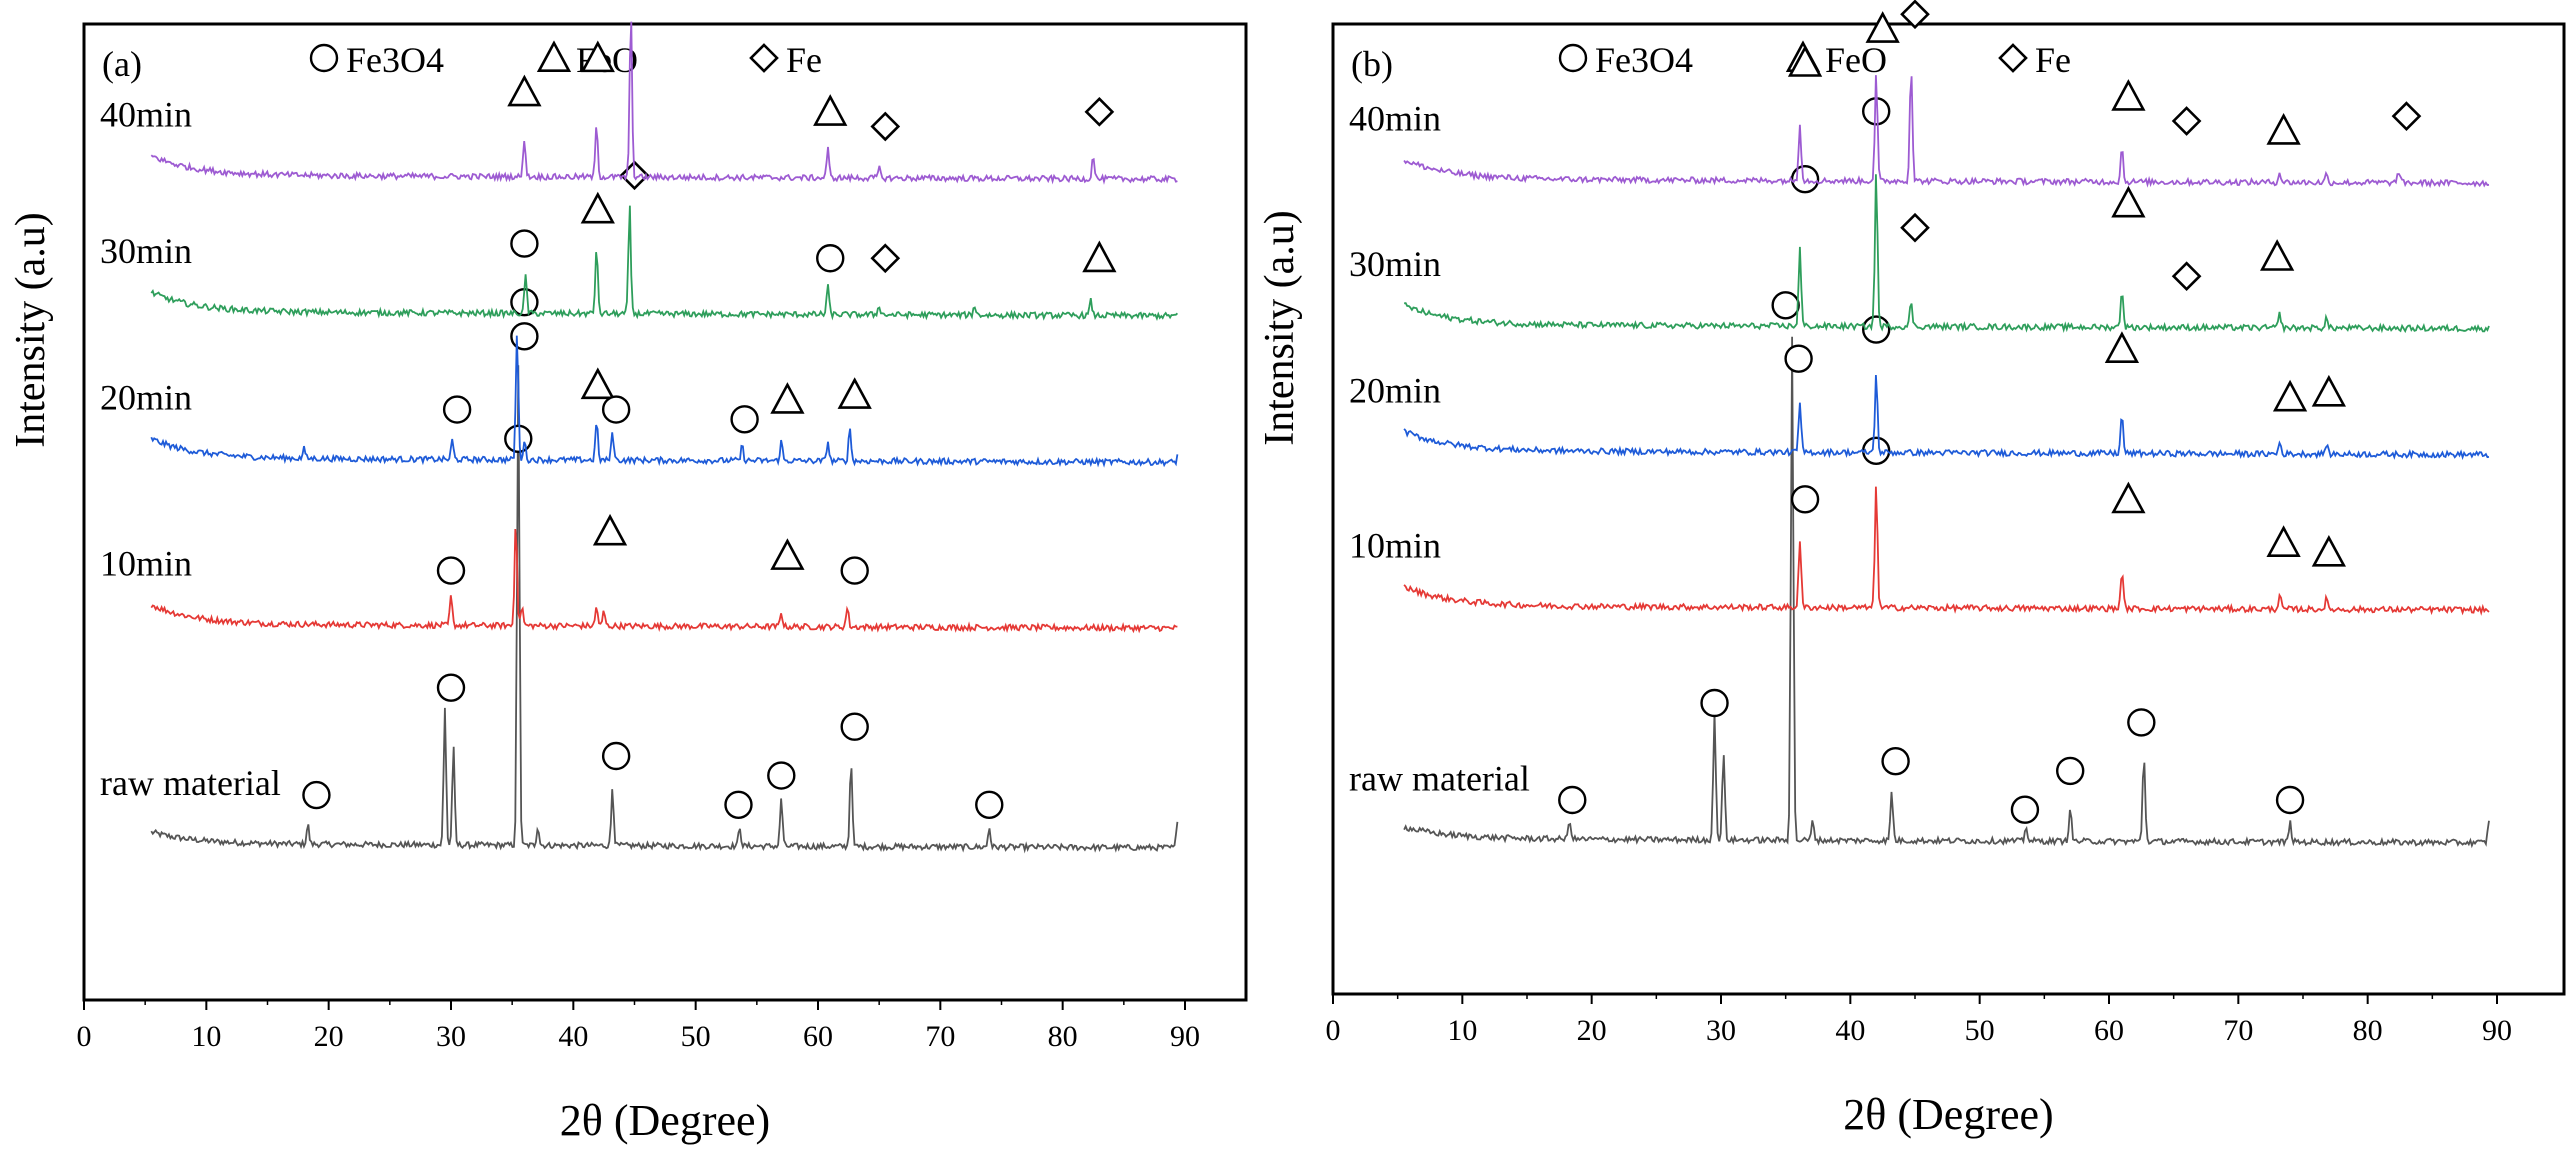  Describe the element at coordinates (1439, 778) in the screenshot. I see `series-label: raw material` at that location.